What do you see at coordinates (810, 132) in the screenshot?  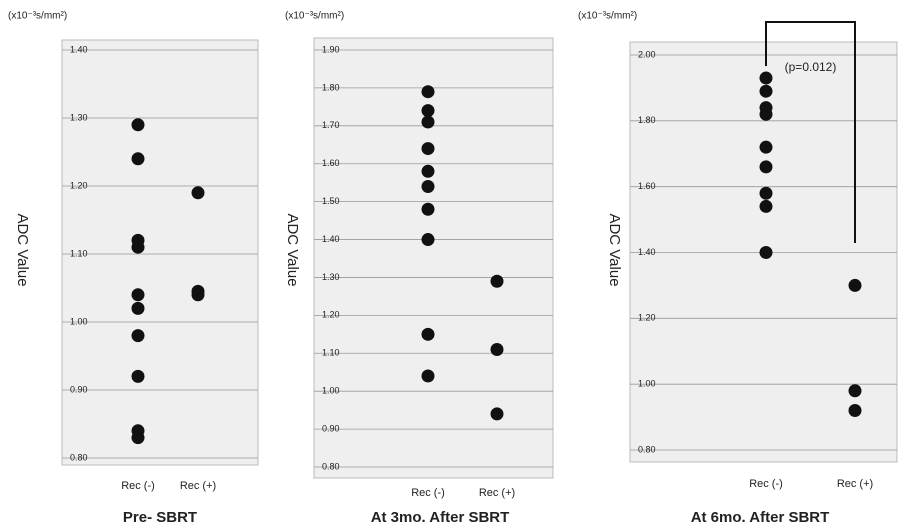 I see `significance-bracket` at bounding box center [810, 132].